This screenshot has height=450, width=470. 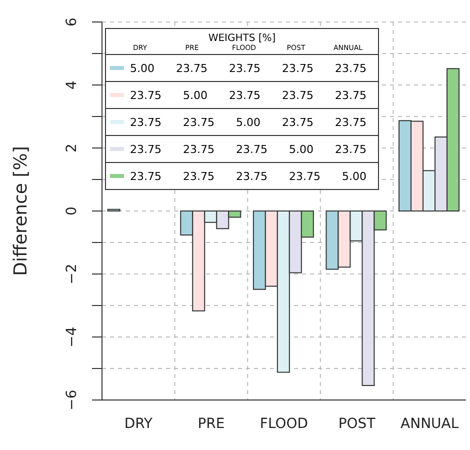 What do you see at coordinates (248, 95) in the screenshot?
I see `legend-label: 23.75 5.00 23.75 23.75 23.75` at bounding box center [248, 95].